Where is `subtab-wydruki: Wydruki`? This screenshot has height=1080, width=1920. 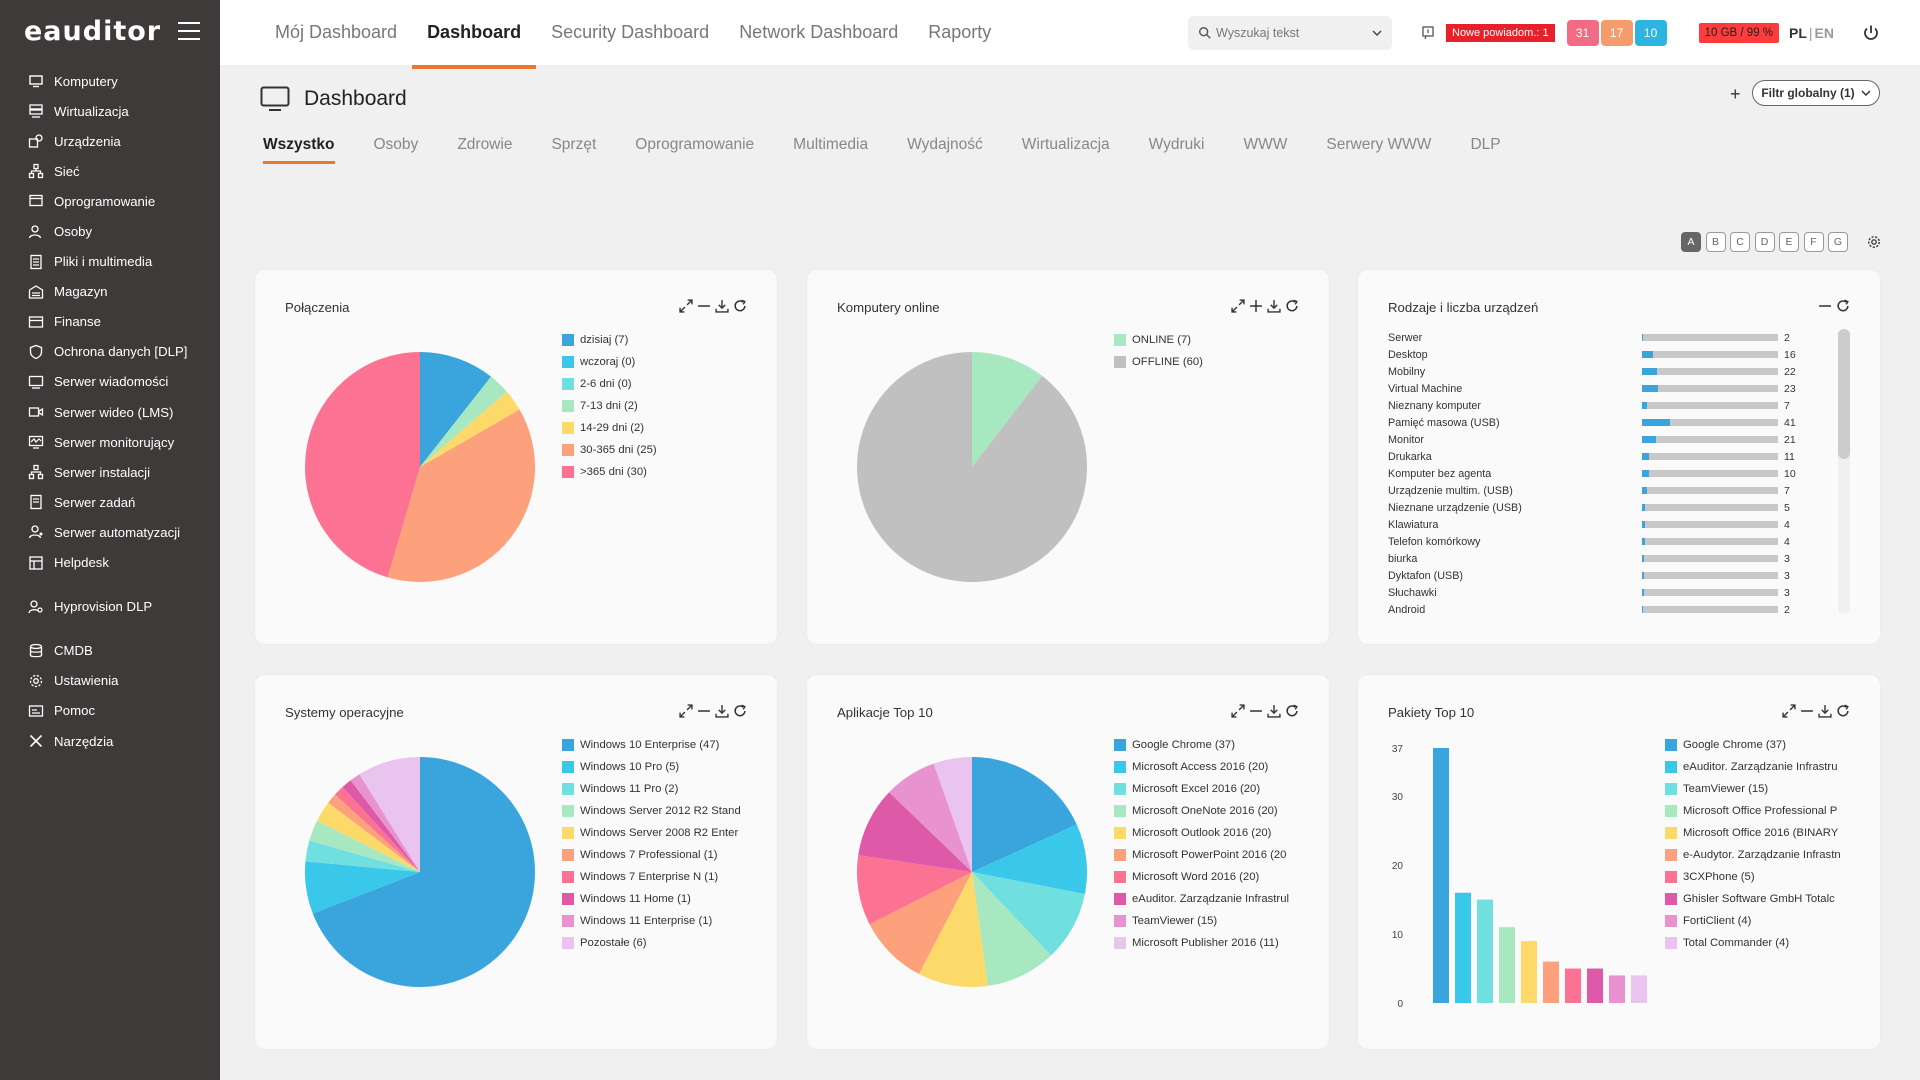
subtab-wydruki: Wydruki is located at coordinates (1176, 144).